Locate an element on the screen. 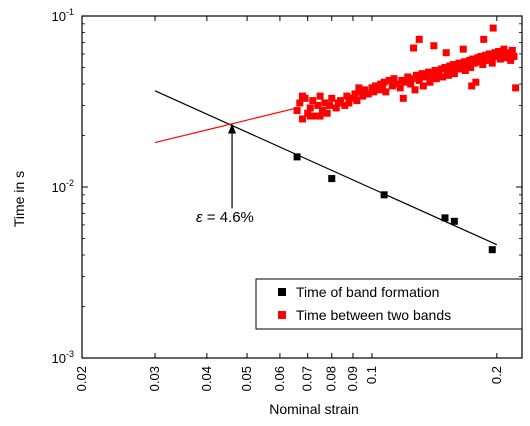 This screenshot has width=530, height=426. y-tick-label-exponent: -2 is located at coordinates (70, 183).